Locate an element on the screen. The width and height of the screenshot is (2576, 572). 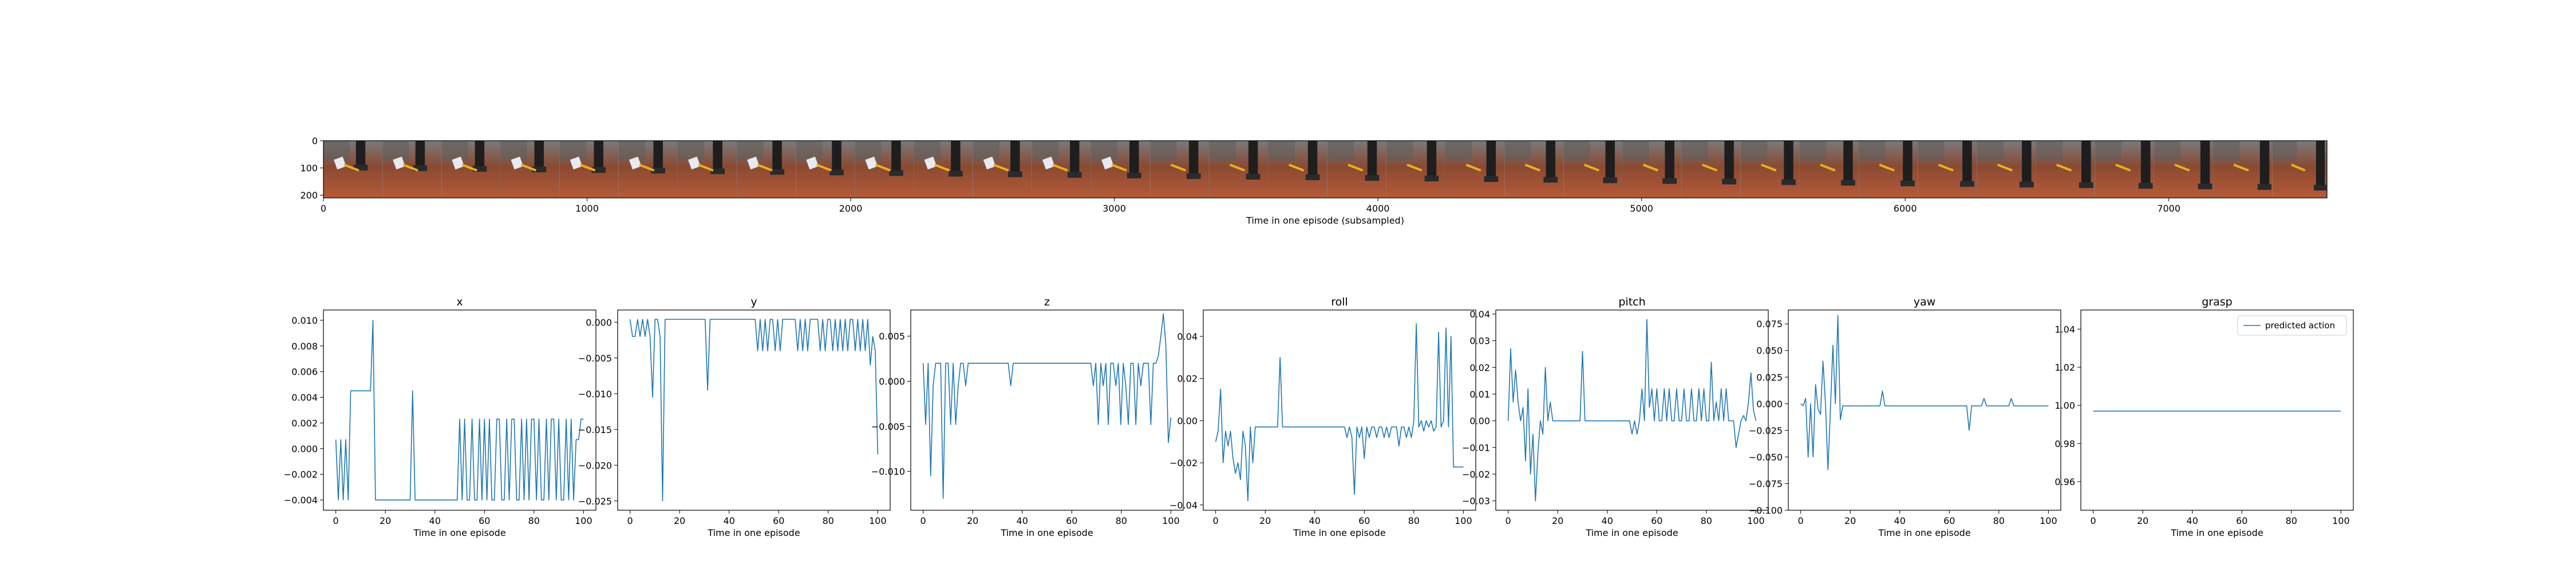
y-tick-label: −0.100 is located at coordinates (1766, 510).